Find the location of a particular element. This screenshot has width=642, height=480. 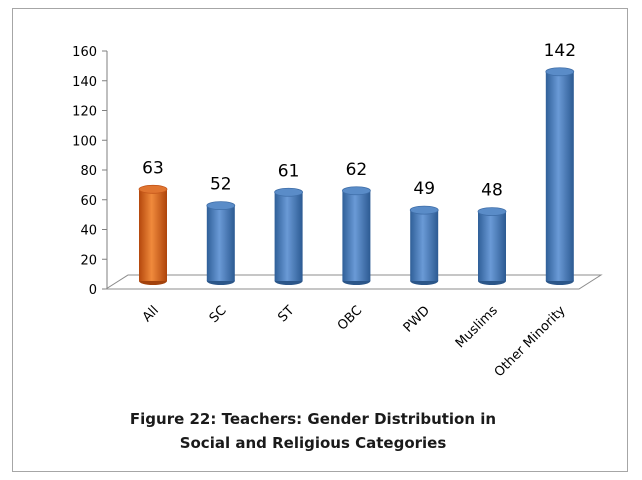

y-tick-label: 160 is located at coordinates (84, 52).